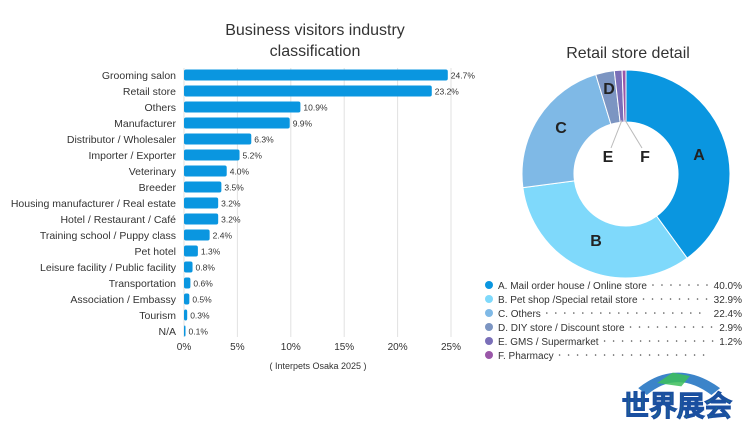 This screenshot has width=750, height=422. I want to click on category-label: Hotel / Restaurant / Café, so click(118, 220).